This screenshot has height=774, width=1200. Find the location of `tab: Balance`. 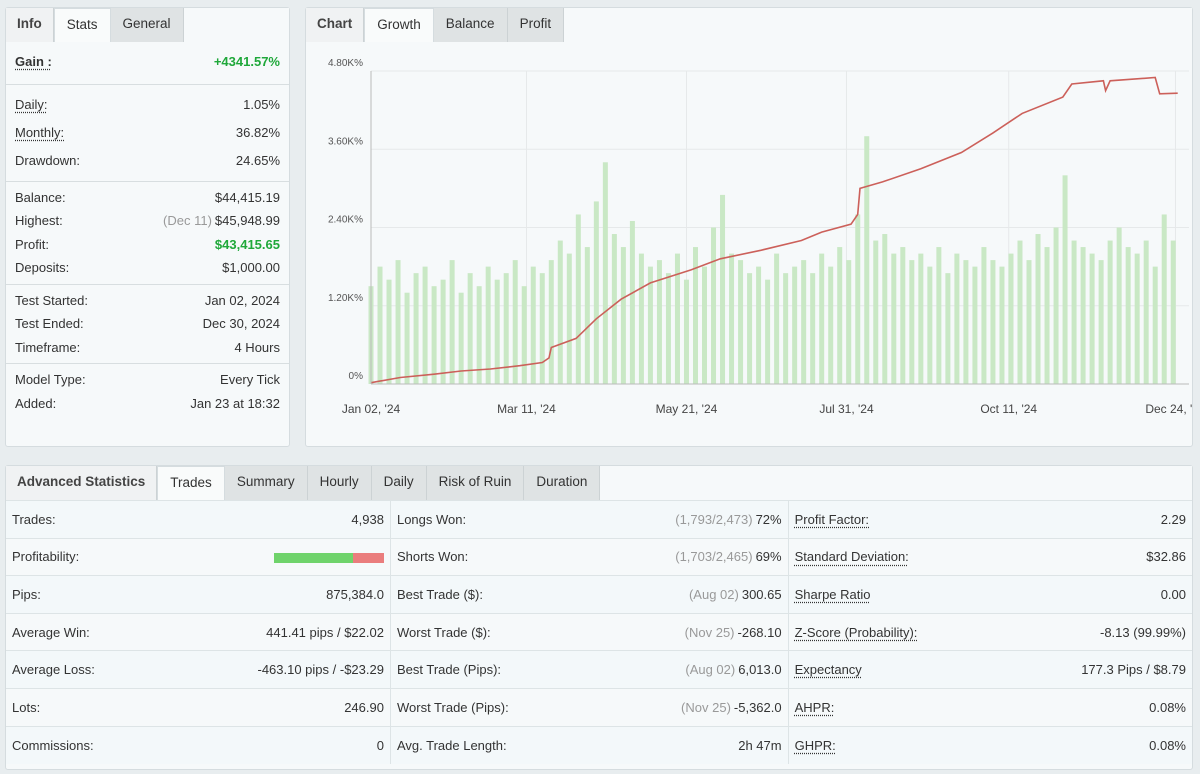

tab: Balance is located at coordinates (470, 25).